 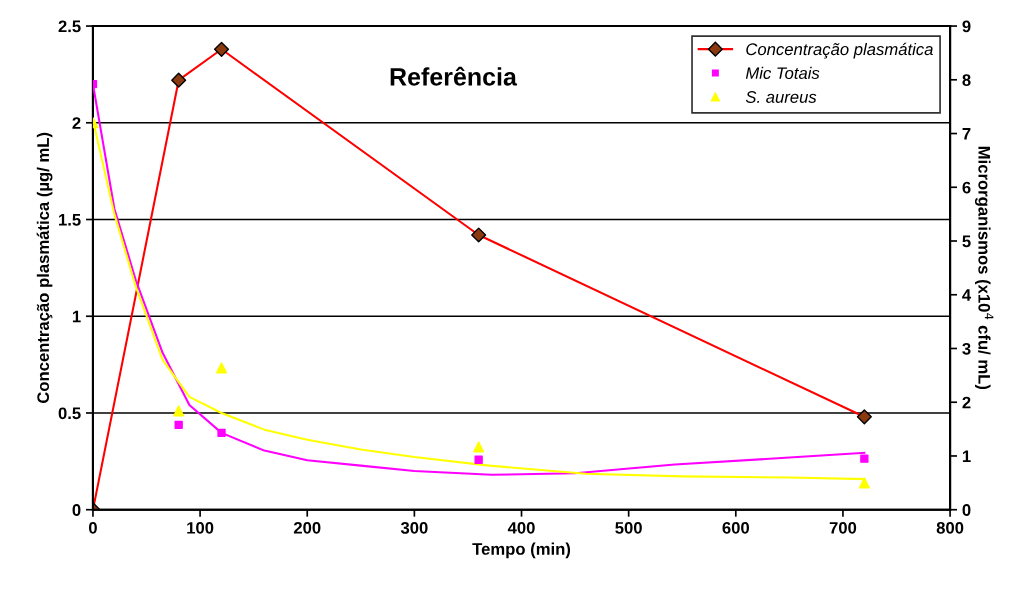 What do you see at coordinates (966, 402) in the screenshot?
I see `y2-tick-label: 2` at bounding box center [966, 402].